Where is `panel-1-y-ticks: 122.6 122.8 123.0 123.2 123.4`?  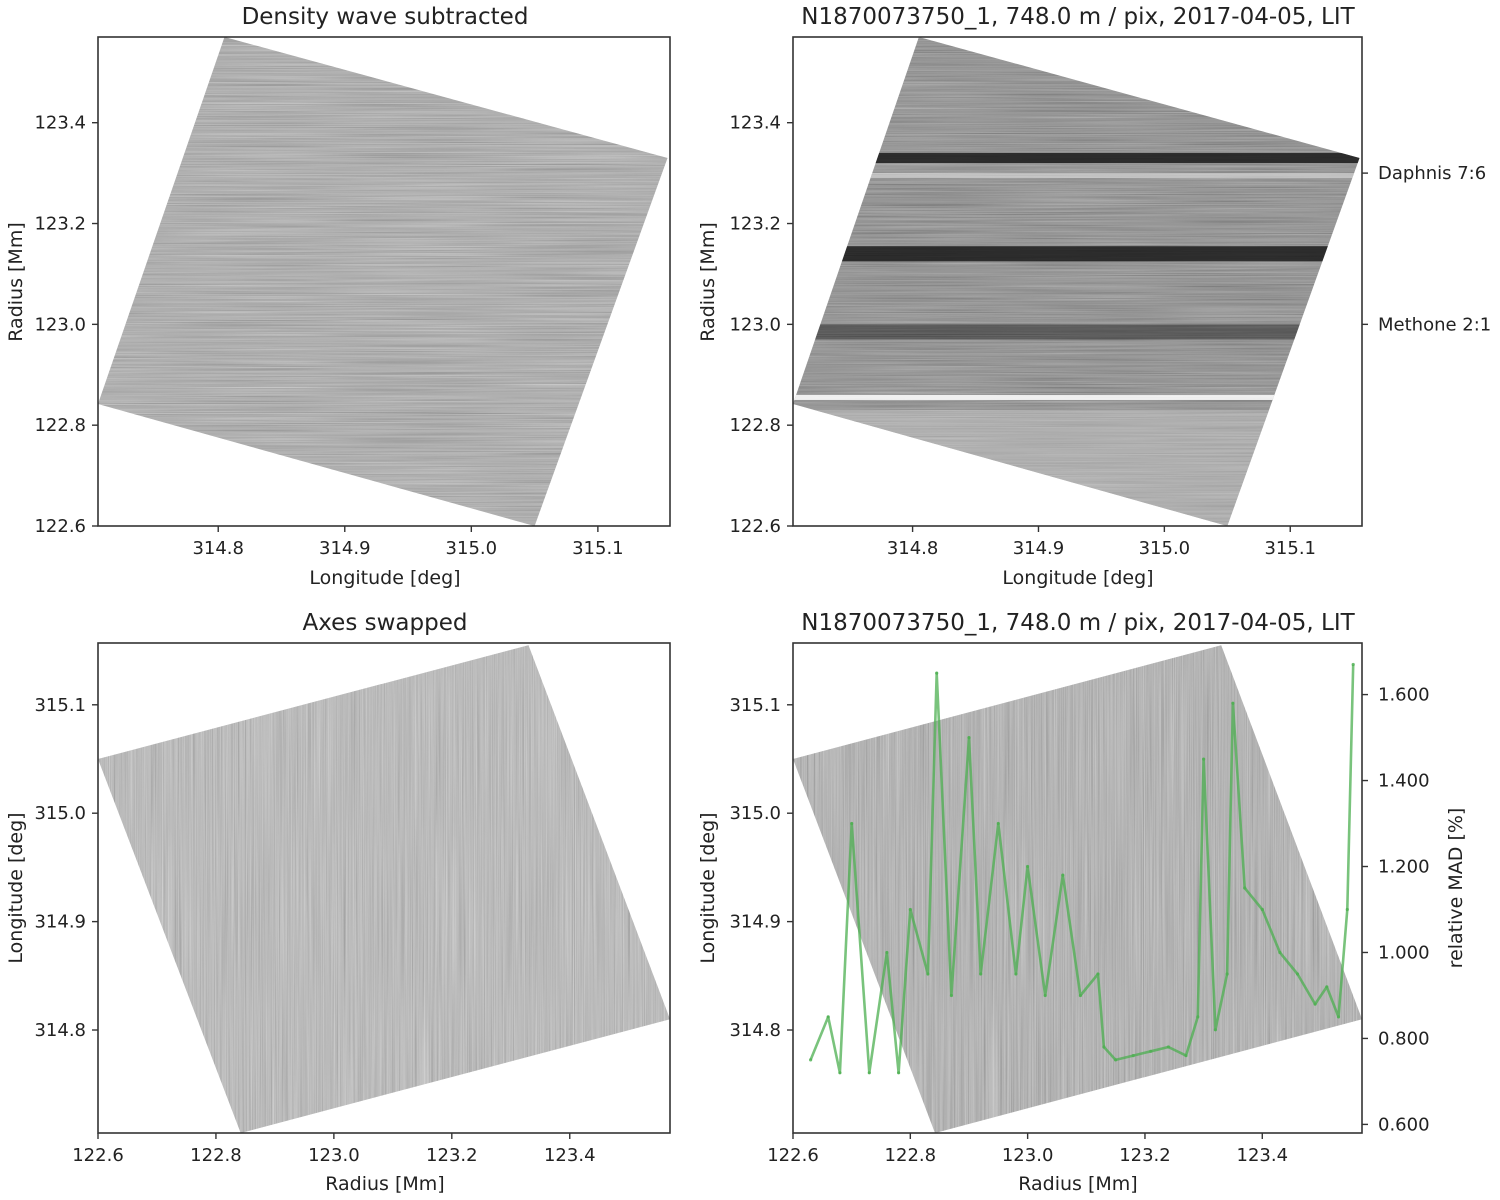 panel-1-y-ticks: 122.6 122.8 123.0 123.2 123.4 is located at coordinates (66, 325).